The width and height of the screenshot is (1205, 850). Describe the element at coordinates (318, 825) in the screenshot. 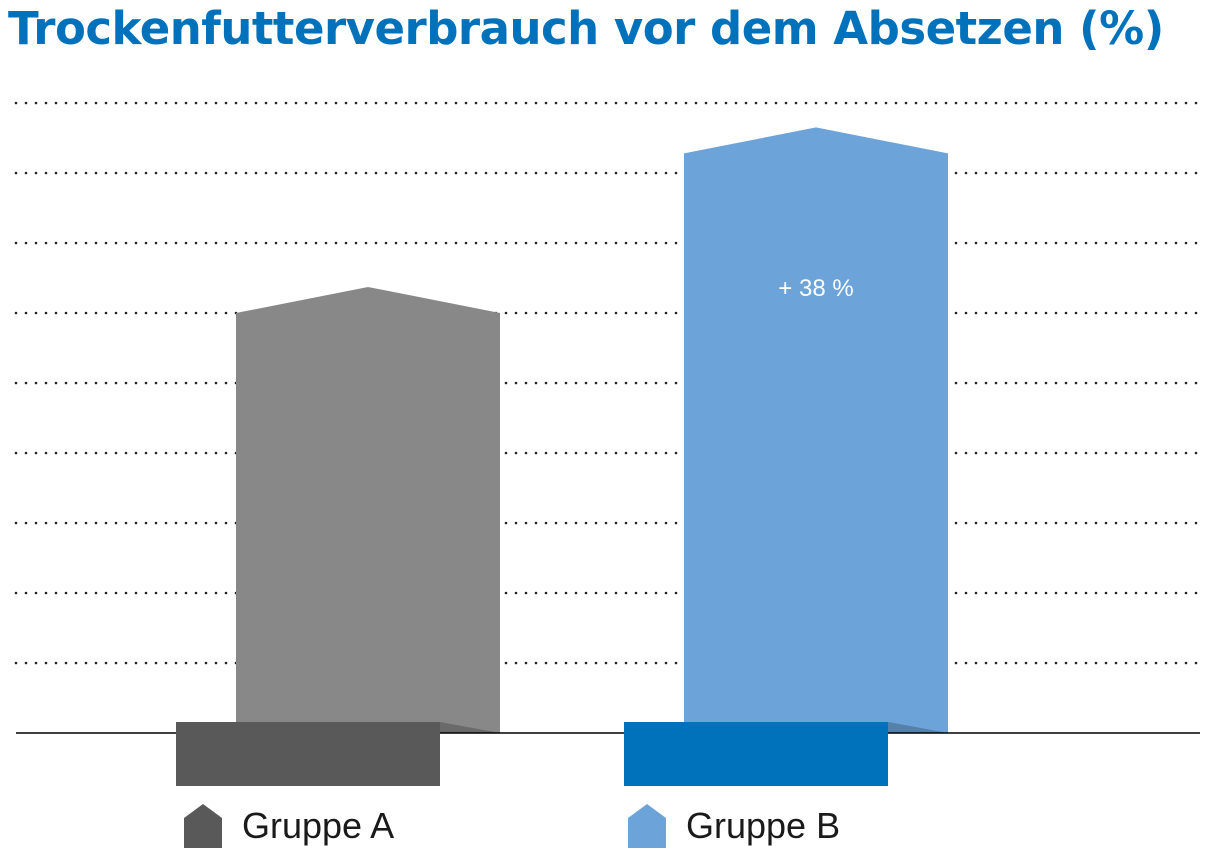

I see `legend-label-gruppe-a: Gruppe A` at that location.